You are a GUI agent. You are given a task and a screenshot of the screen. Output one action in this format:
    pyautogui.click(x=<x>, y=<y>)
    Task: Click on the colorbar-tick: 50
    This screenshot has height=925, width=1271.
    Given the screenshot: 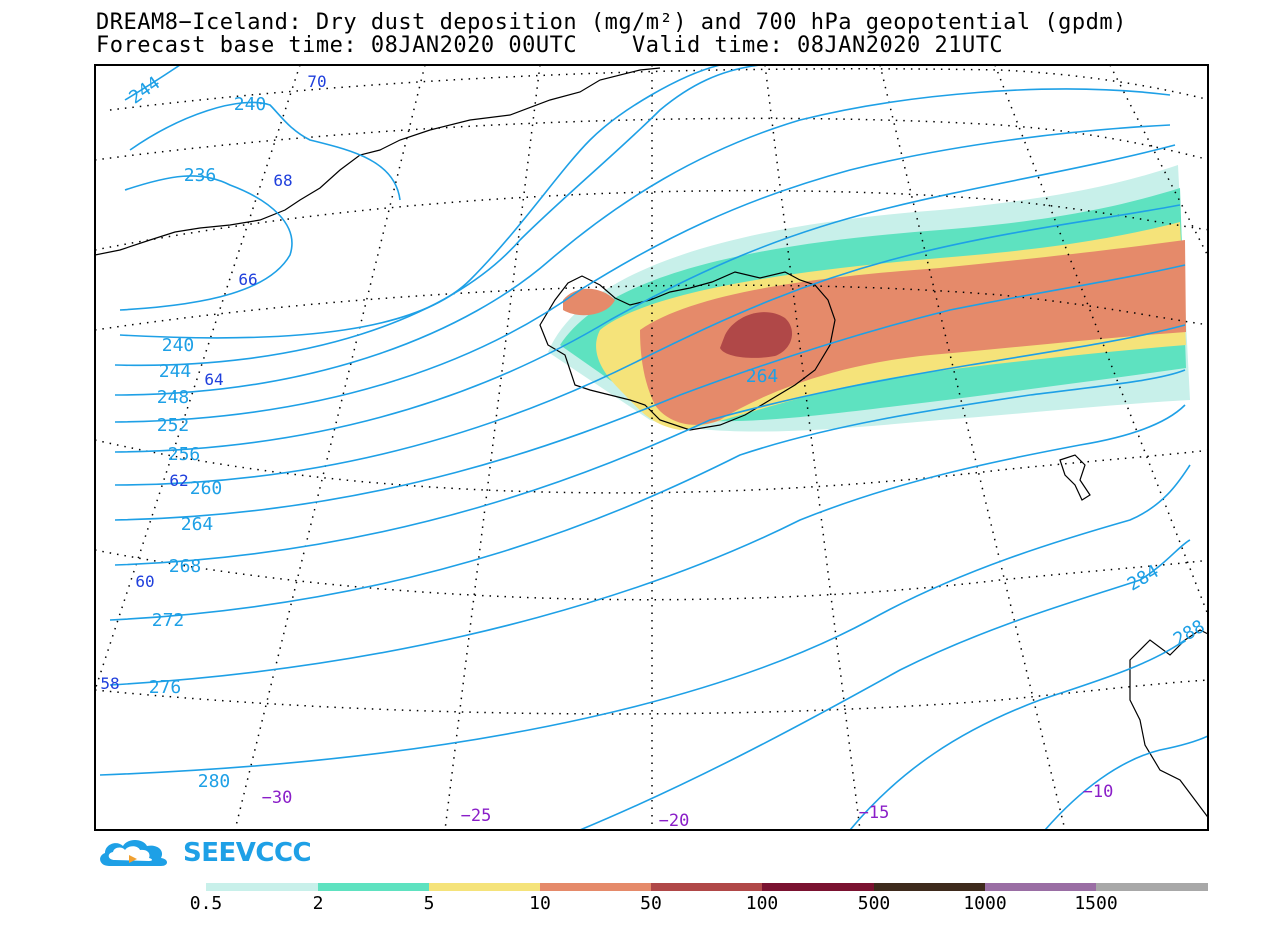 What is the action you would take?
    pyautogui.click(x=651, y=903)
    